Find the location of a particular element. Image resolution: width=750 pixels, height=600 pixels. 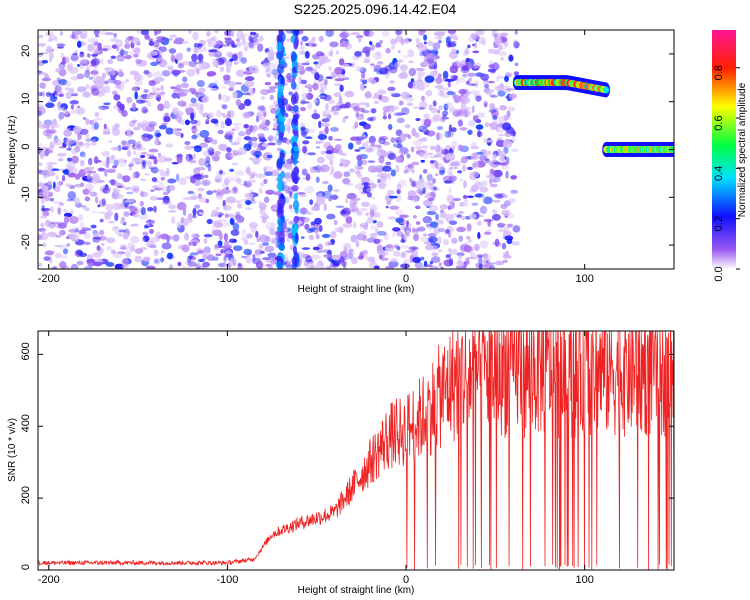

spectrogram-y-tick-label: -10 is located at coordinates (26, 194).